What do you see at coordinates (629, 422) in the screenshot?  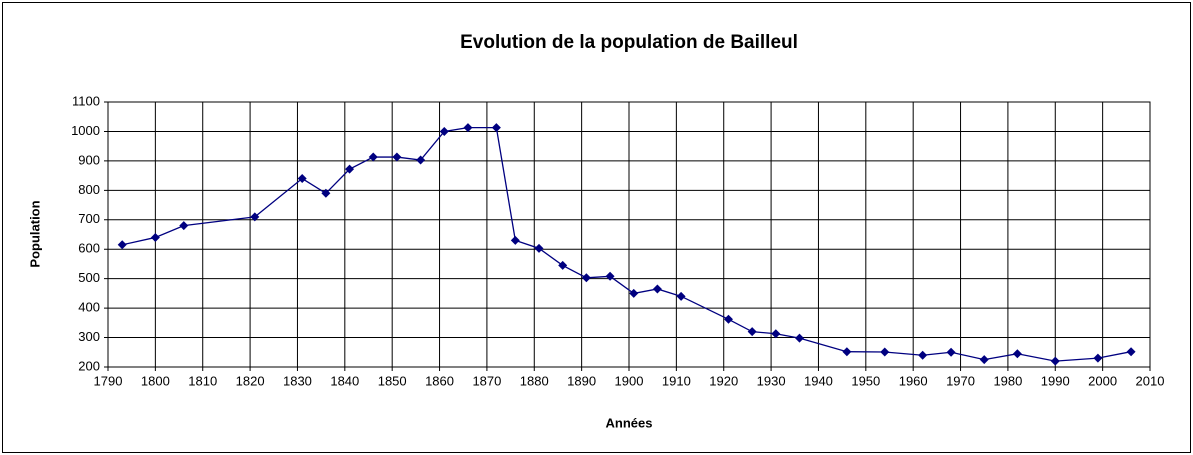 I see `x-axis-label: Années` at bounding box center [629, 422].